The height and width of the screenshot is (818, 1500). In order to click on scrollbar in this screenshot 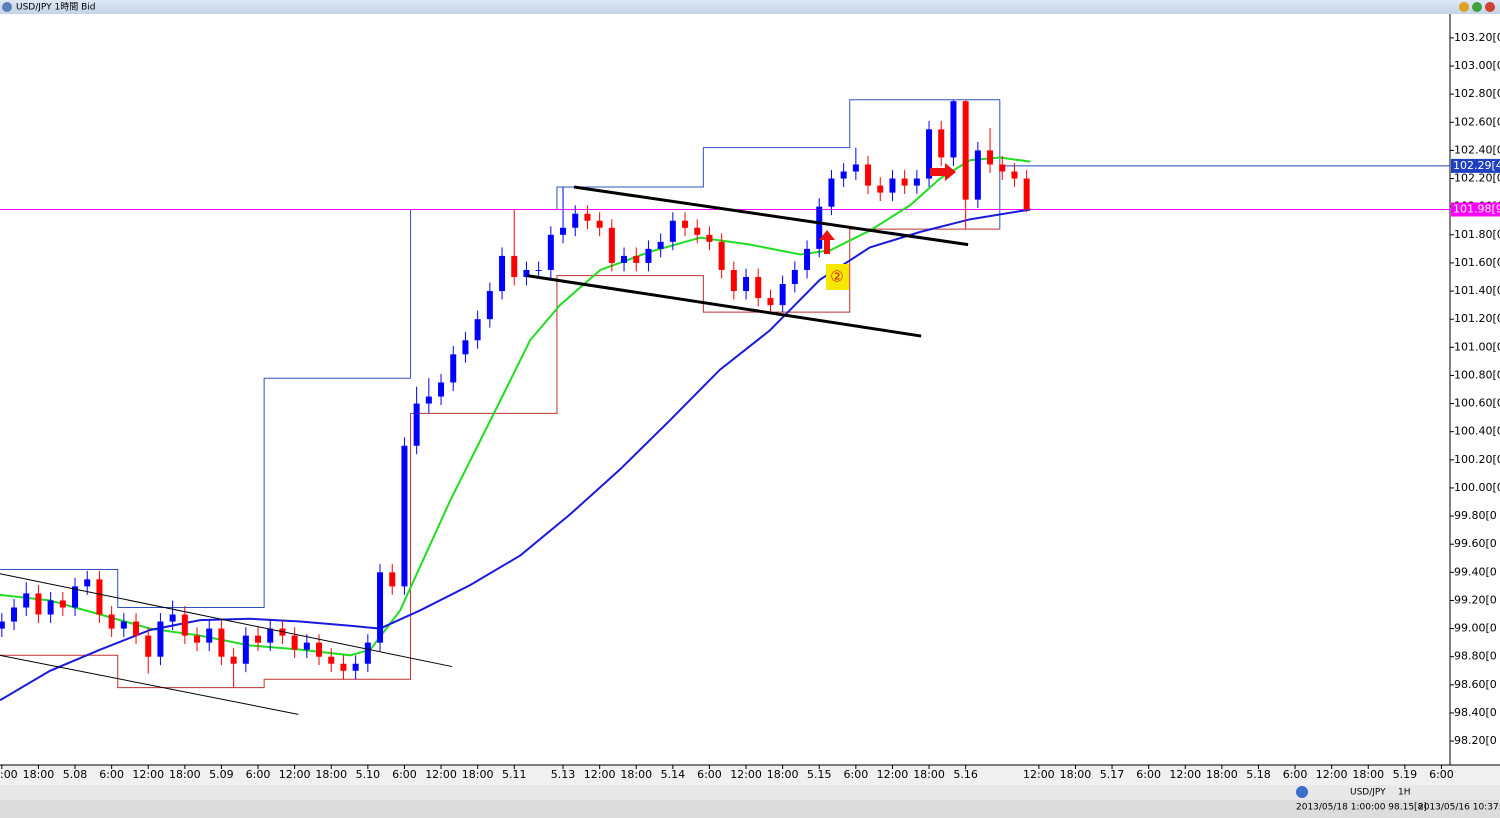, I will do `click(750, 792)`.